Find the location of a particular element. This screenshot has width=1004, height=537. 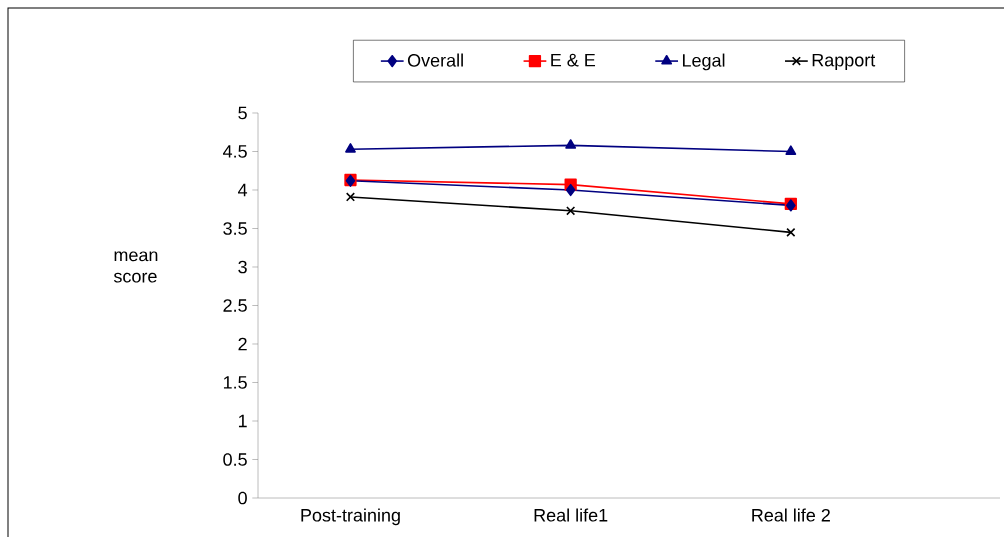

x-tick-label: Post-training is located at coordinates (350, 517).